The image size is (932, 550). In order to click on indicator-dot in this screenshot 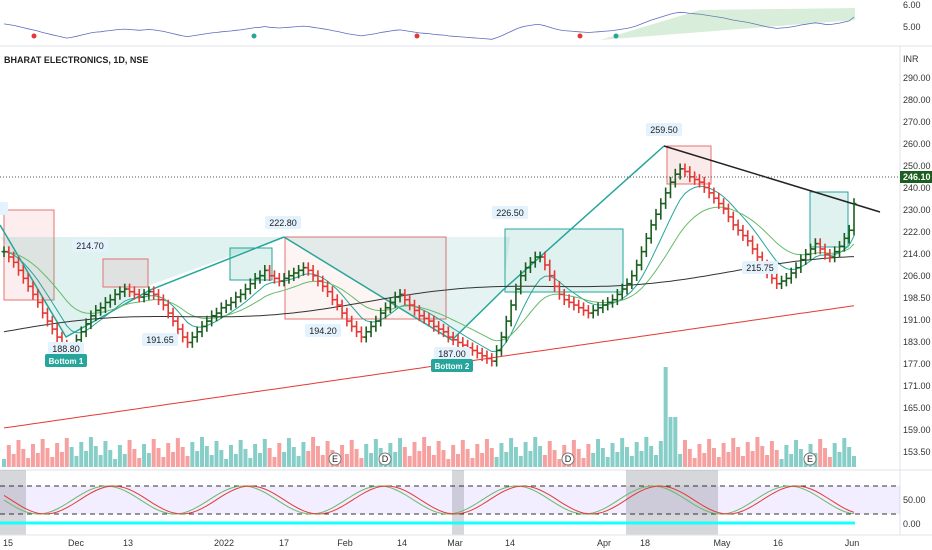, I will do `click(616, 36)`.